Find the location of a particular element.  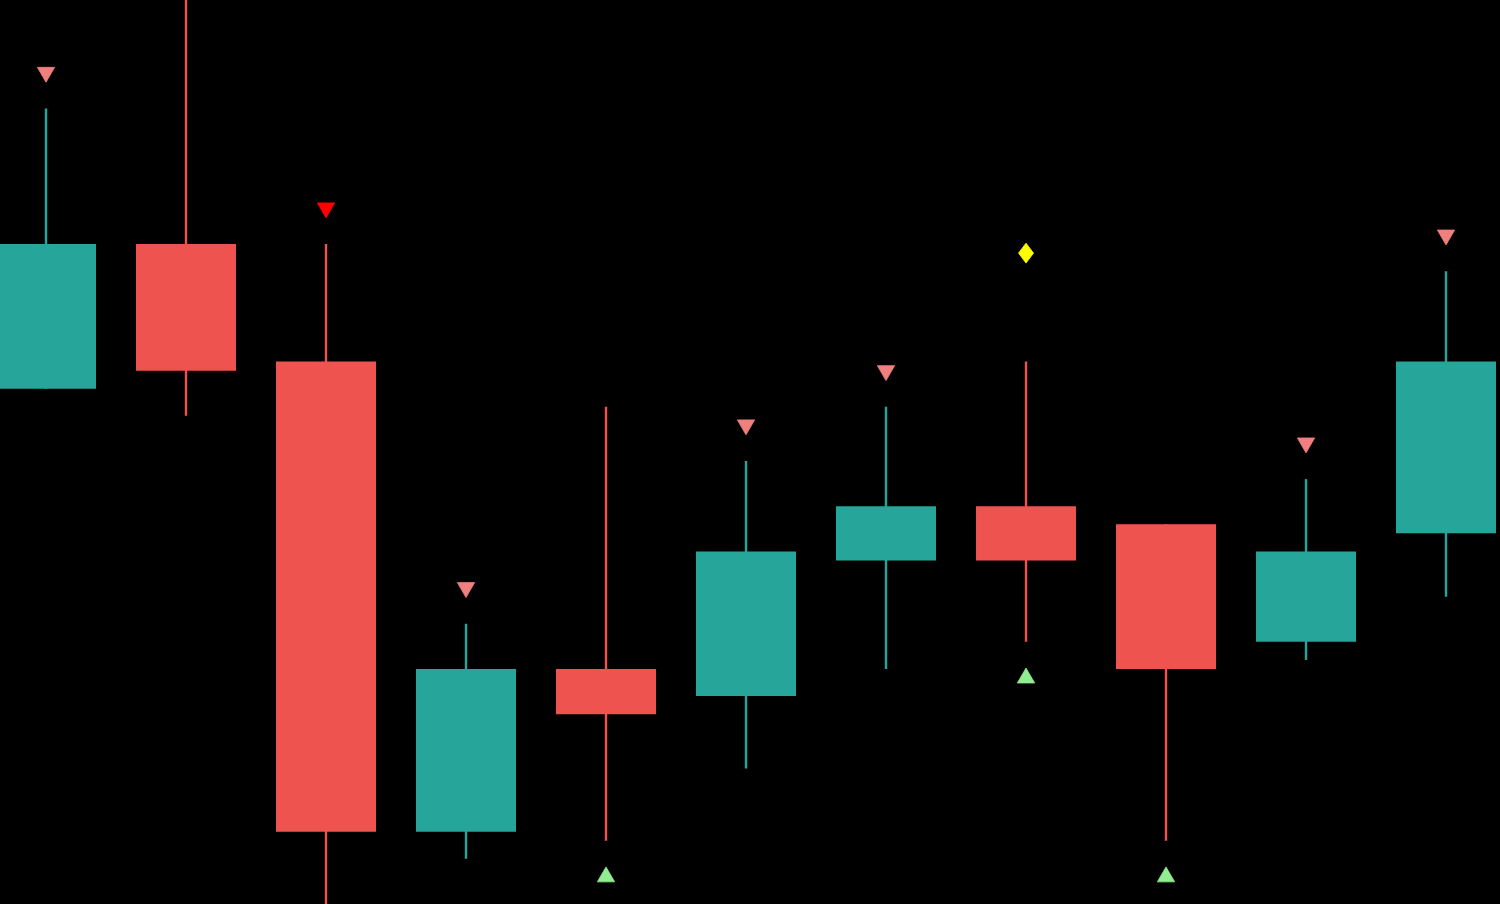

candlestick is located at coordinates (606, 623).